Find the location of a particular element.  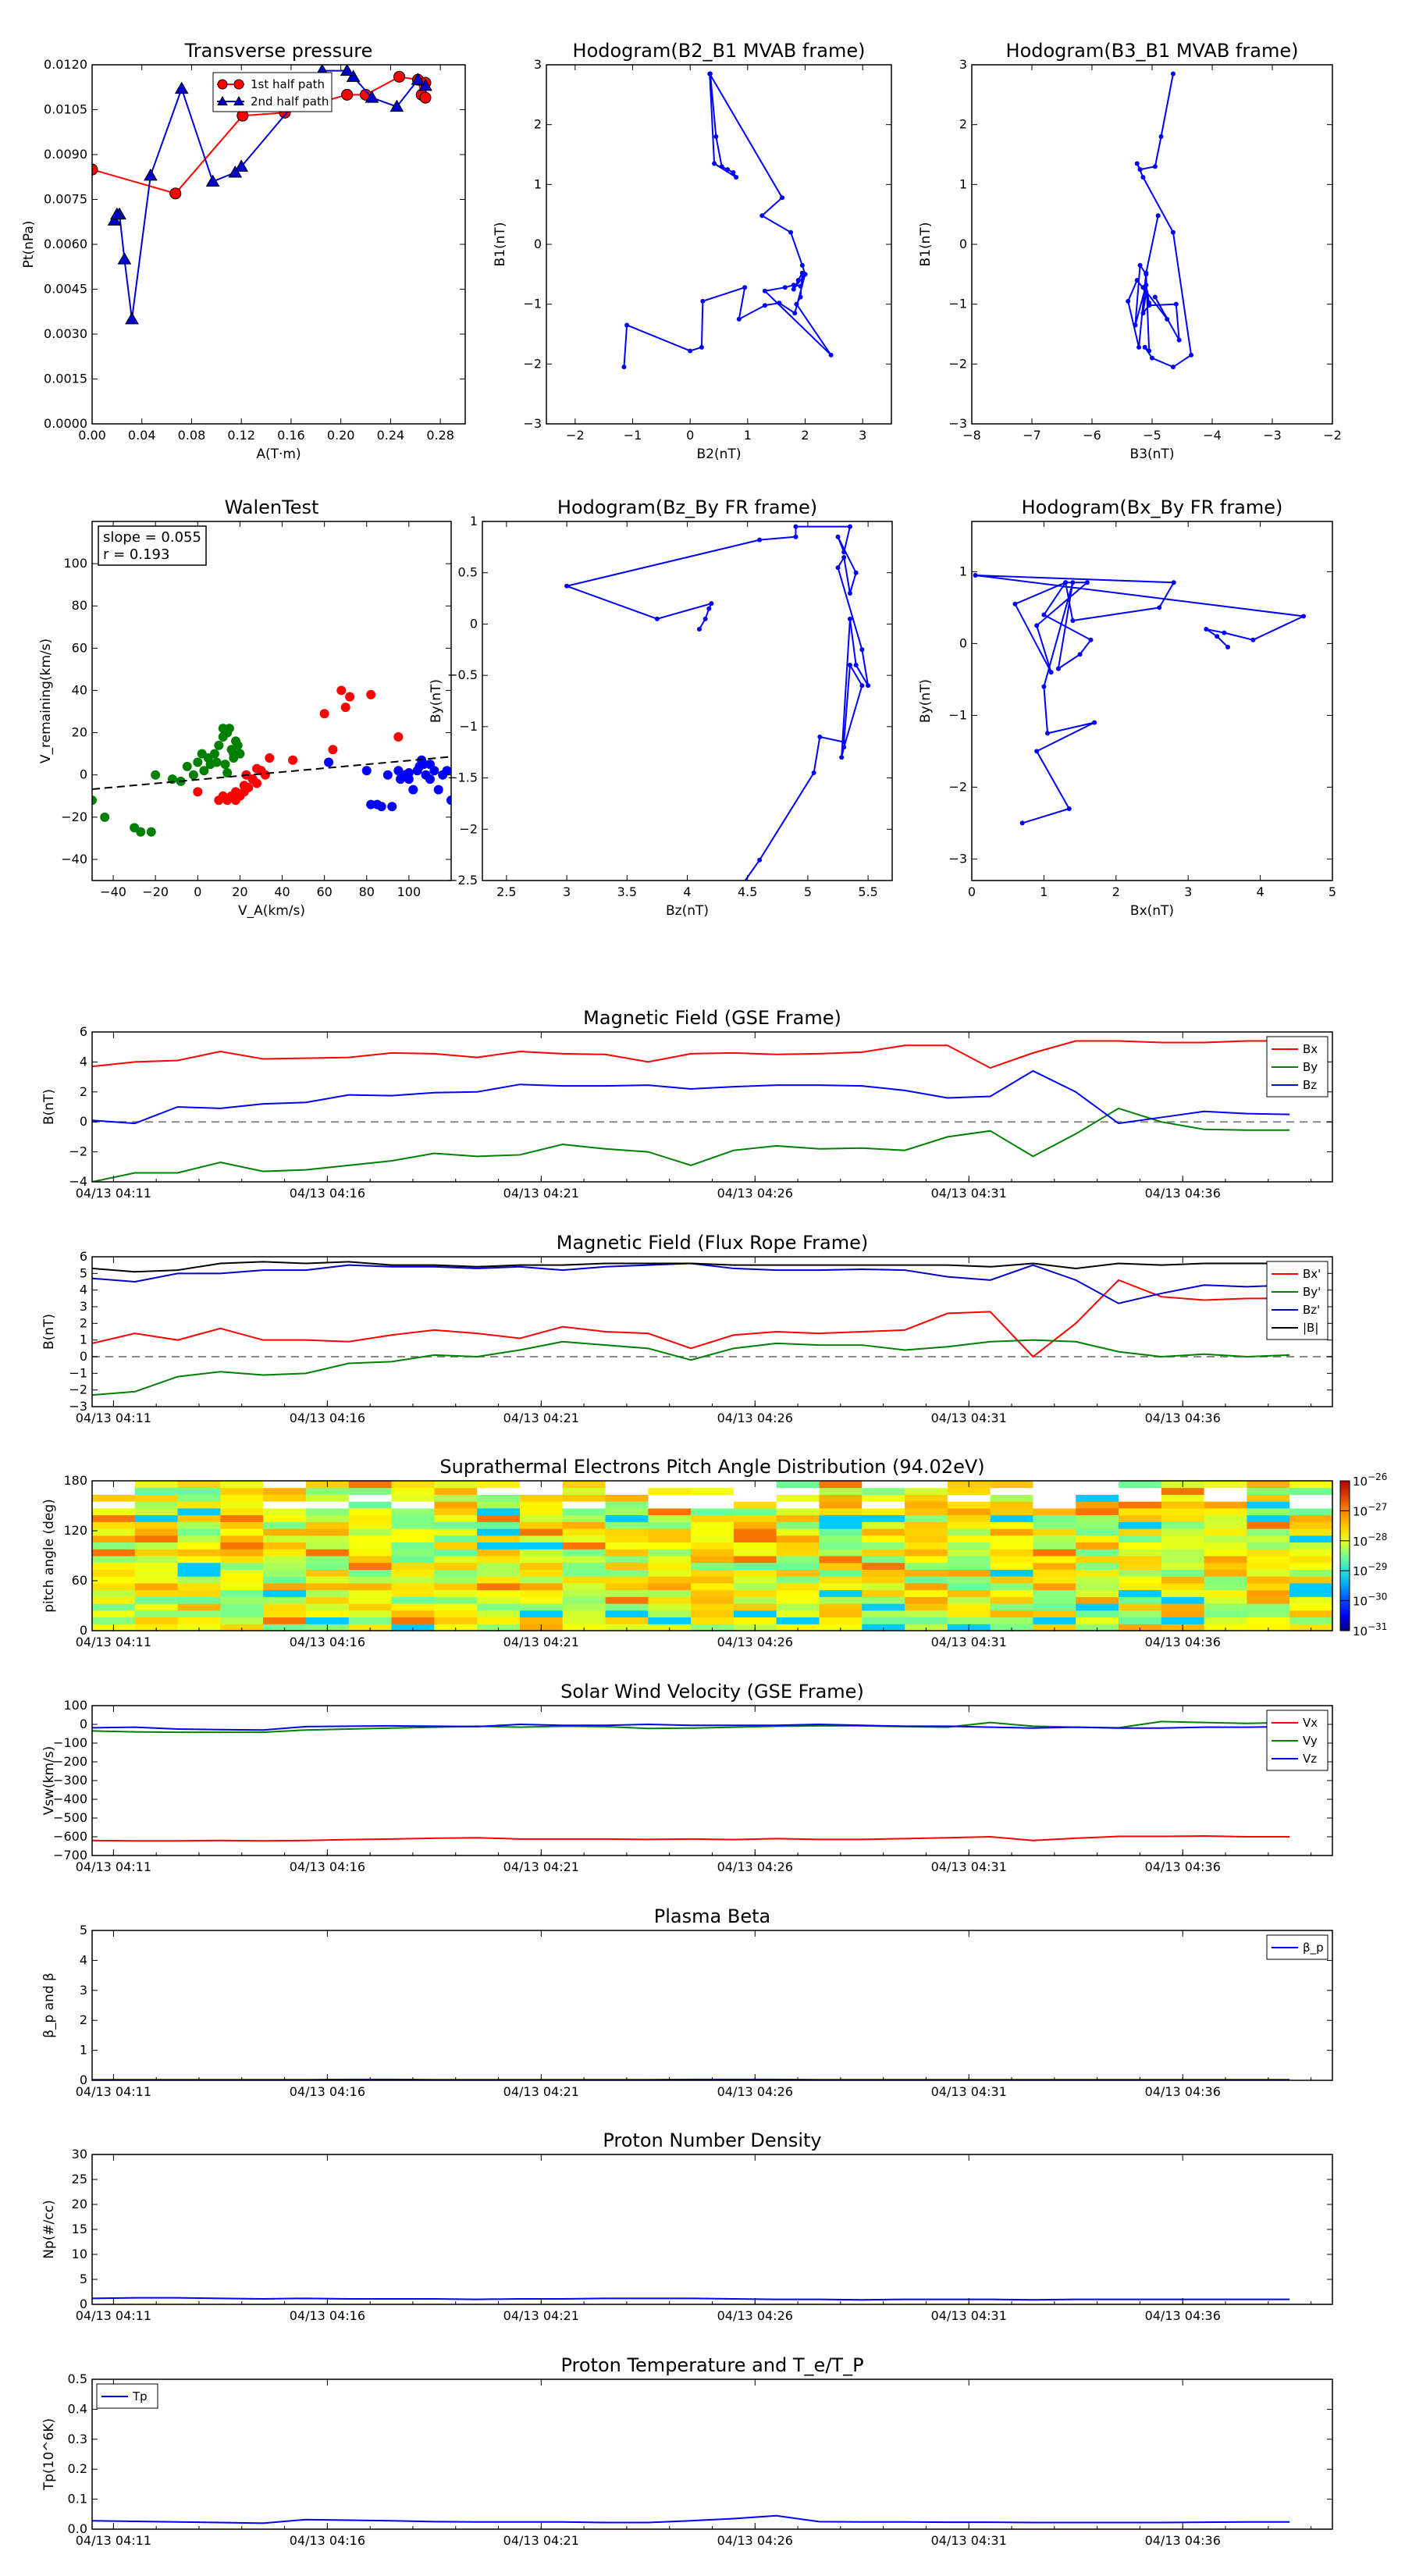

chart-title: Transverse pressure is located at coordinates (278, 51).